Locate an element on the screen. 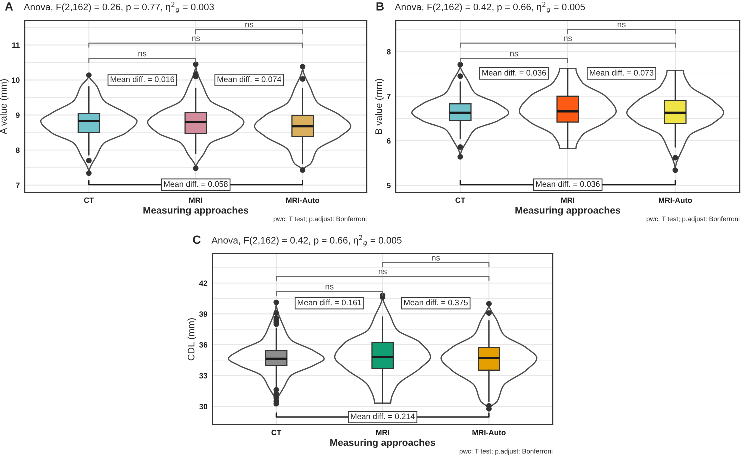 The image size is (742, 457). chart-title: B is located at coordinates (380, 6).